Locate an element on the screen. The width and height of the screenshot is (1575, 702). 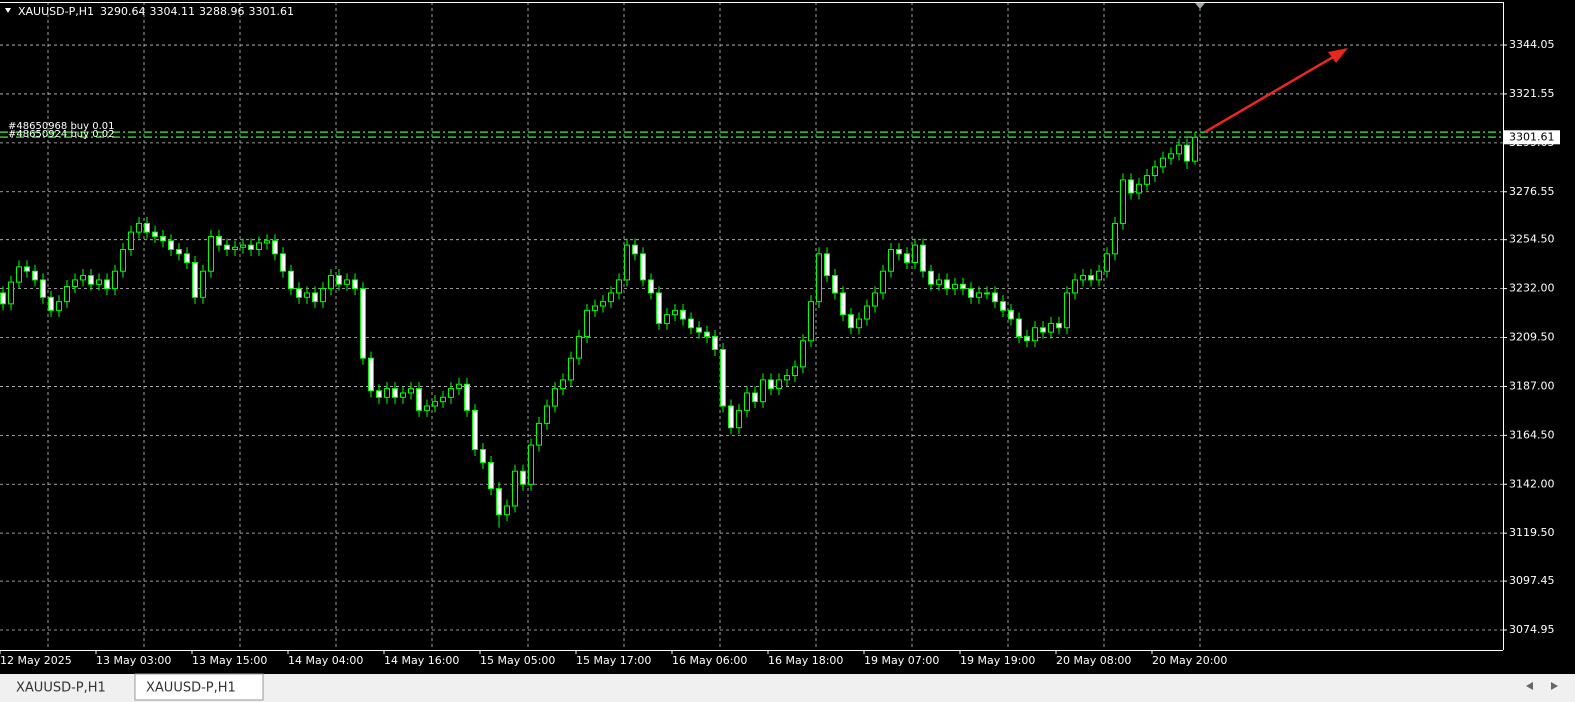
menu-arrow is located at coordinates (8, 10).